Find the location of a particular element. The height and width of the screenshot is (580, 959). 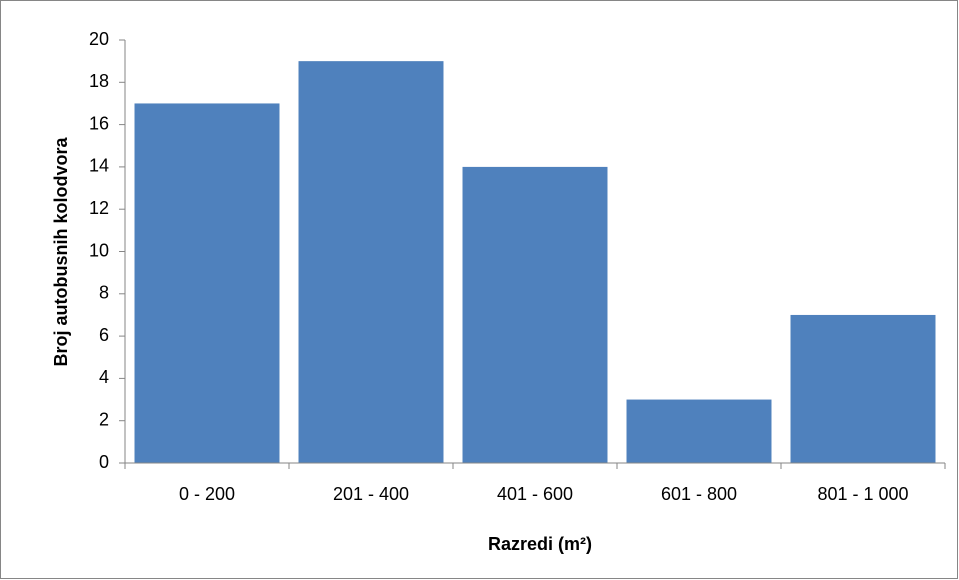

y-tick-label: 10 is located at coordinates (99, 250).